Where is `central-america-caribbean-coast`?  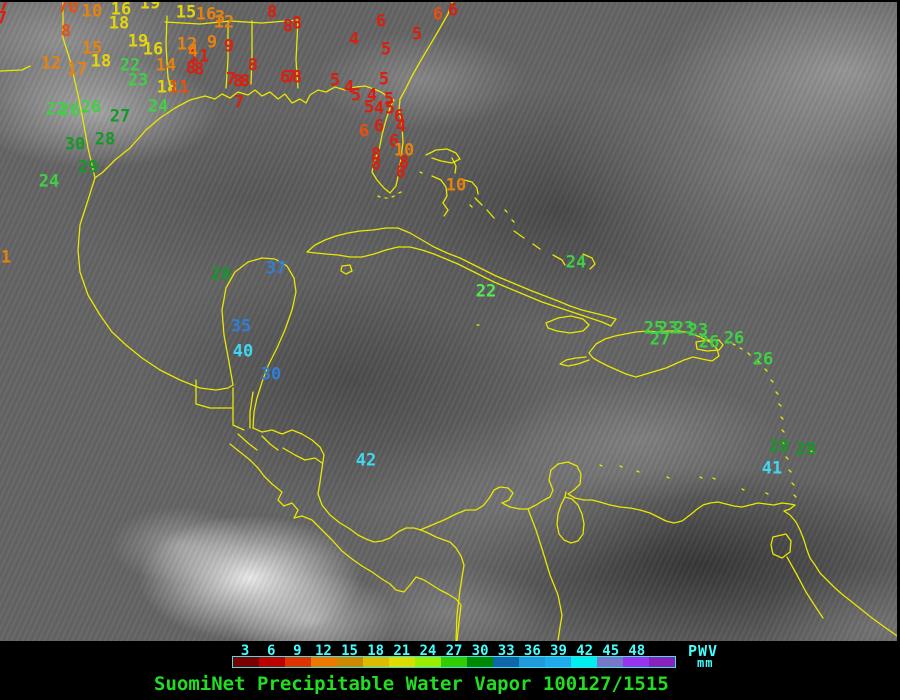
central-america-caribbean-coast is located at coordinates (358, 534).